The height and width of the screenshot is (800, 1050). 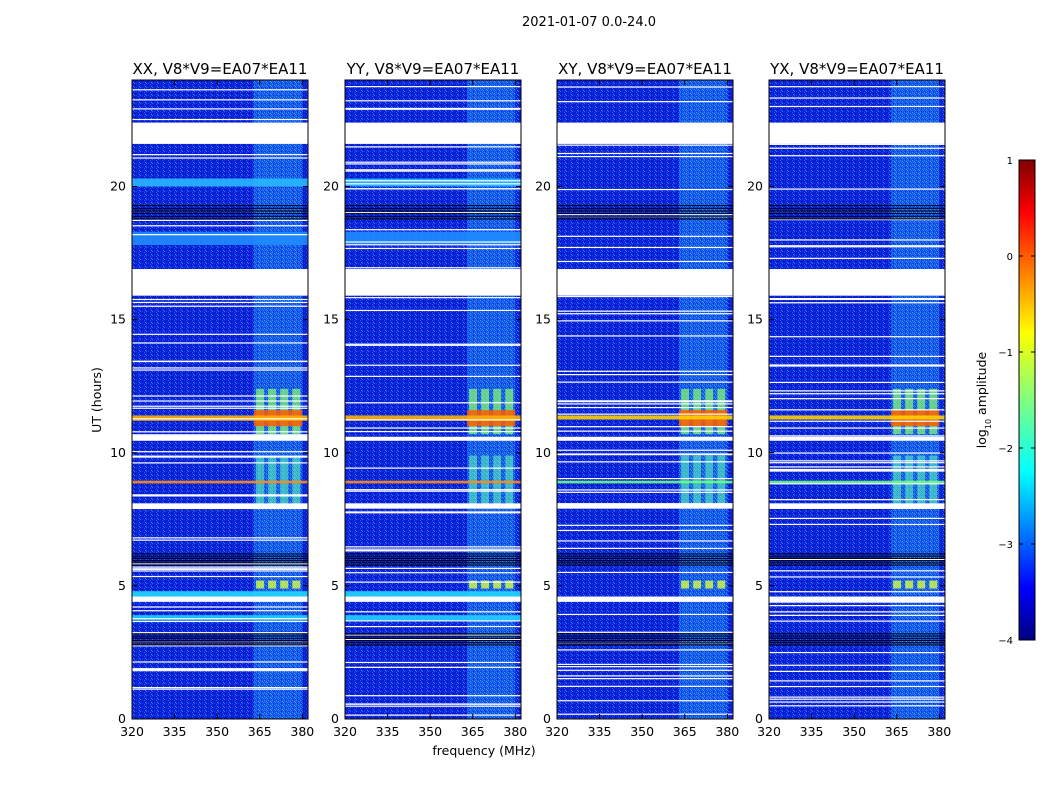 I want to click on y-tick-label: 5, so click(x=547, y=585).